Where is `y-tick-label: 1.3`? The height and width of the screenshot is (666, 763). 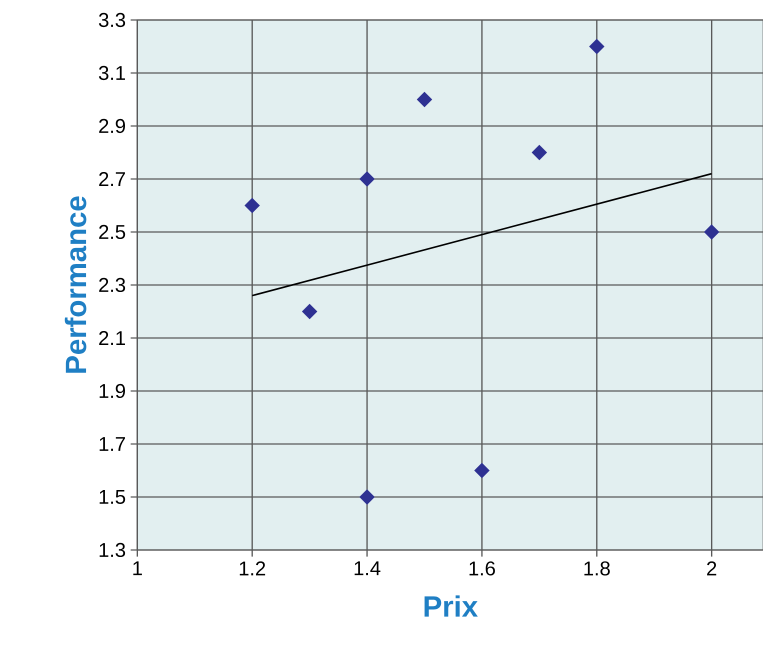
y-tick-label: 1.3 is located at coordinates (113, 550).